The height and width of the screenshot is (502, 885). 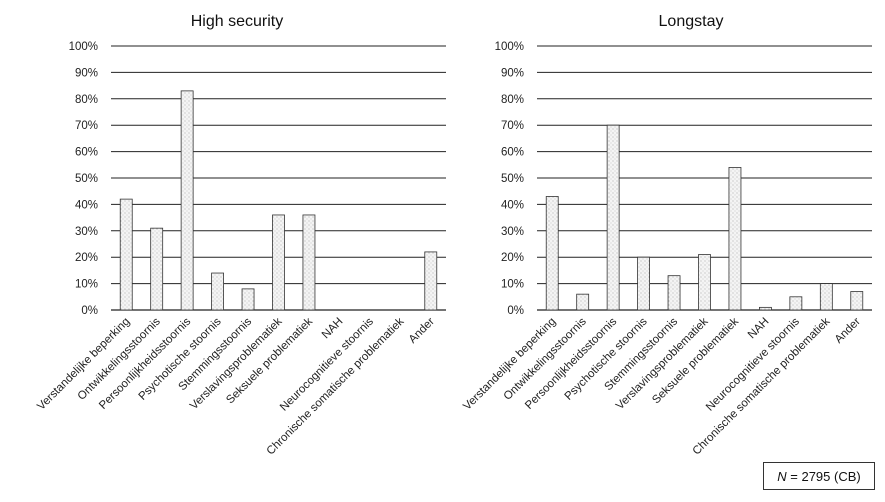 I want to click on high-security-y-tick-label: 30%, so click(x=86, y=232).